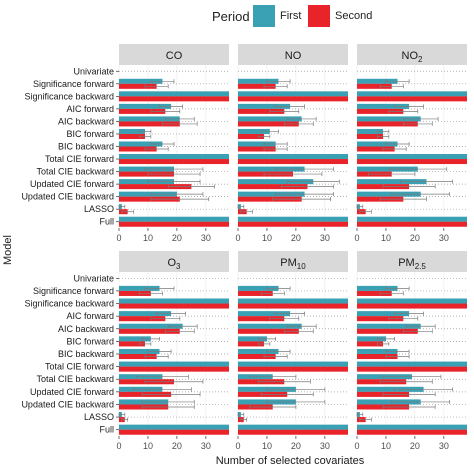  Describe the element at coordinates (8, 250) in the screenshot. I see `y-axis-title: Model` at that location.